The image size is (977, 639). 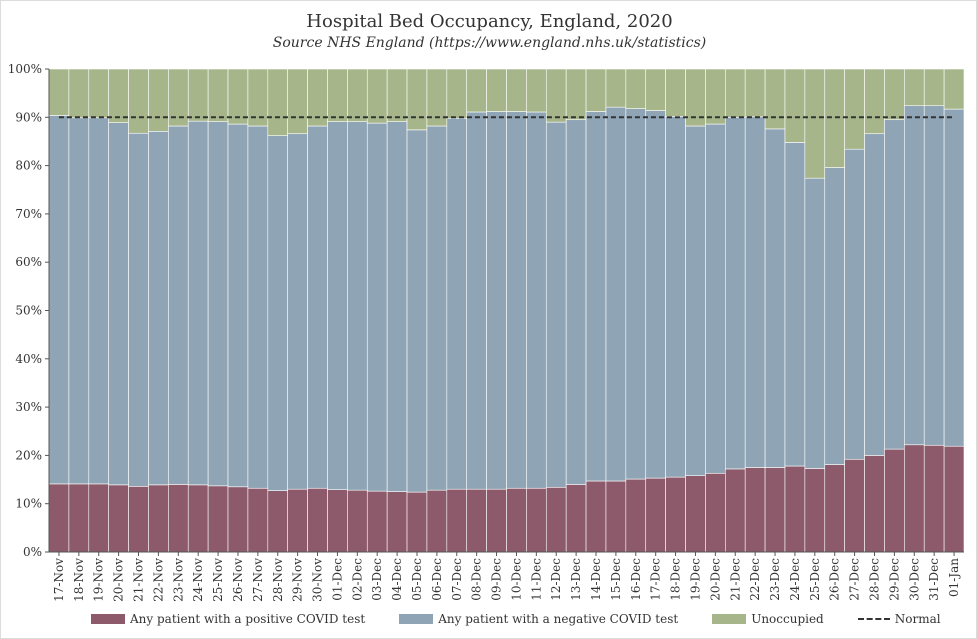 I want to click on x-tick-label-24: 11-Dec, so click(x=536, y=579).